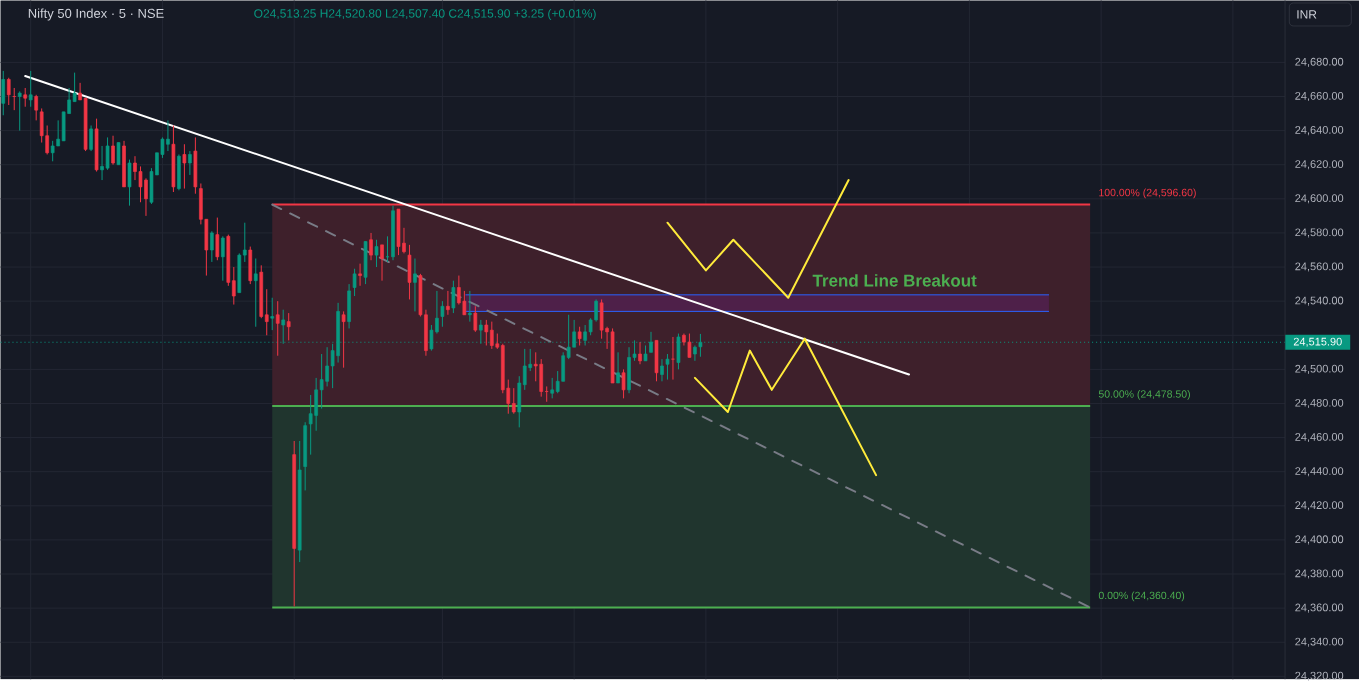 The height and width of the screenshot is (688, 1359). I want to click on y-tick-label: 24,580.00, so click(1319, 233).